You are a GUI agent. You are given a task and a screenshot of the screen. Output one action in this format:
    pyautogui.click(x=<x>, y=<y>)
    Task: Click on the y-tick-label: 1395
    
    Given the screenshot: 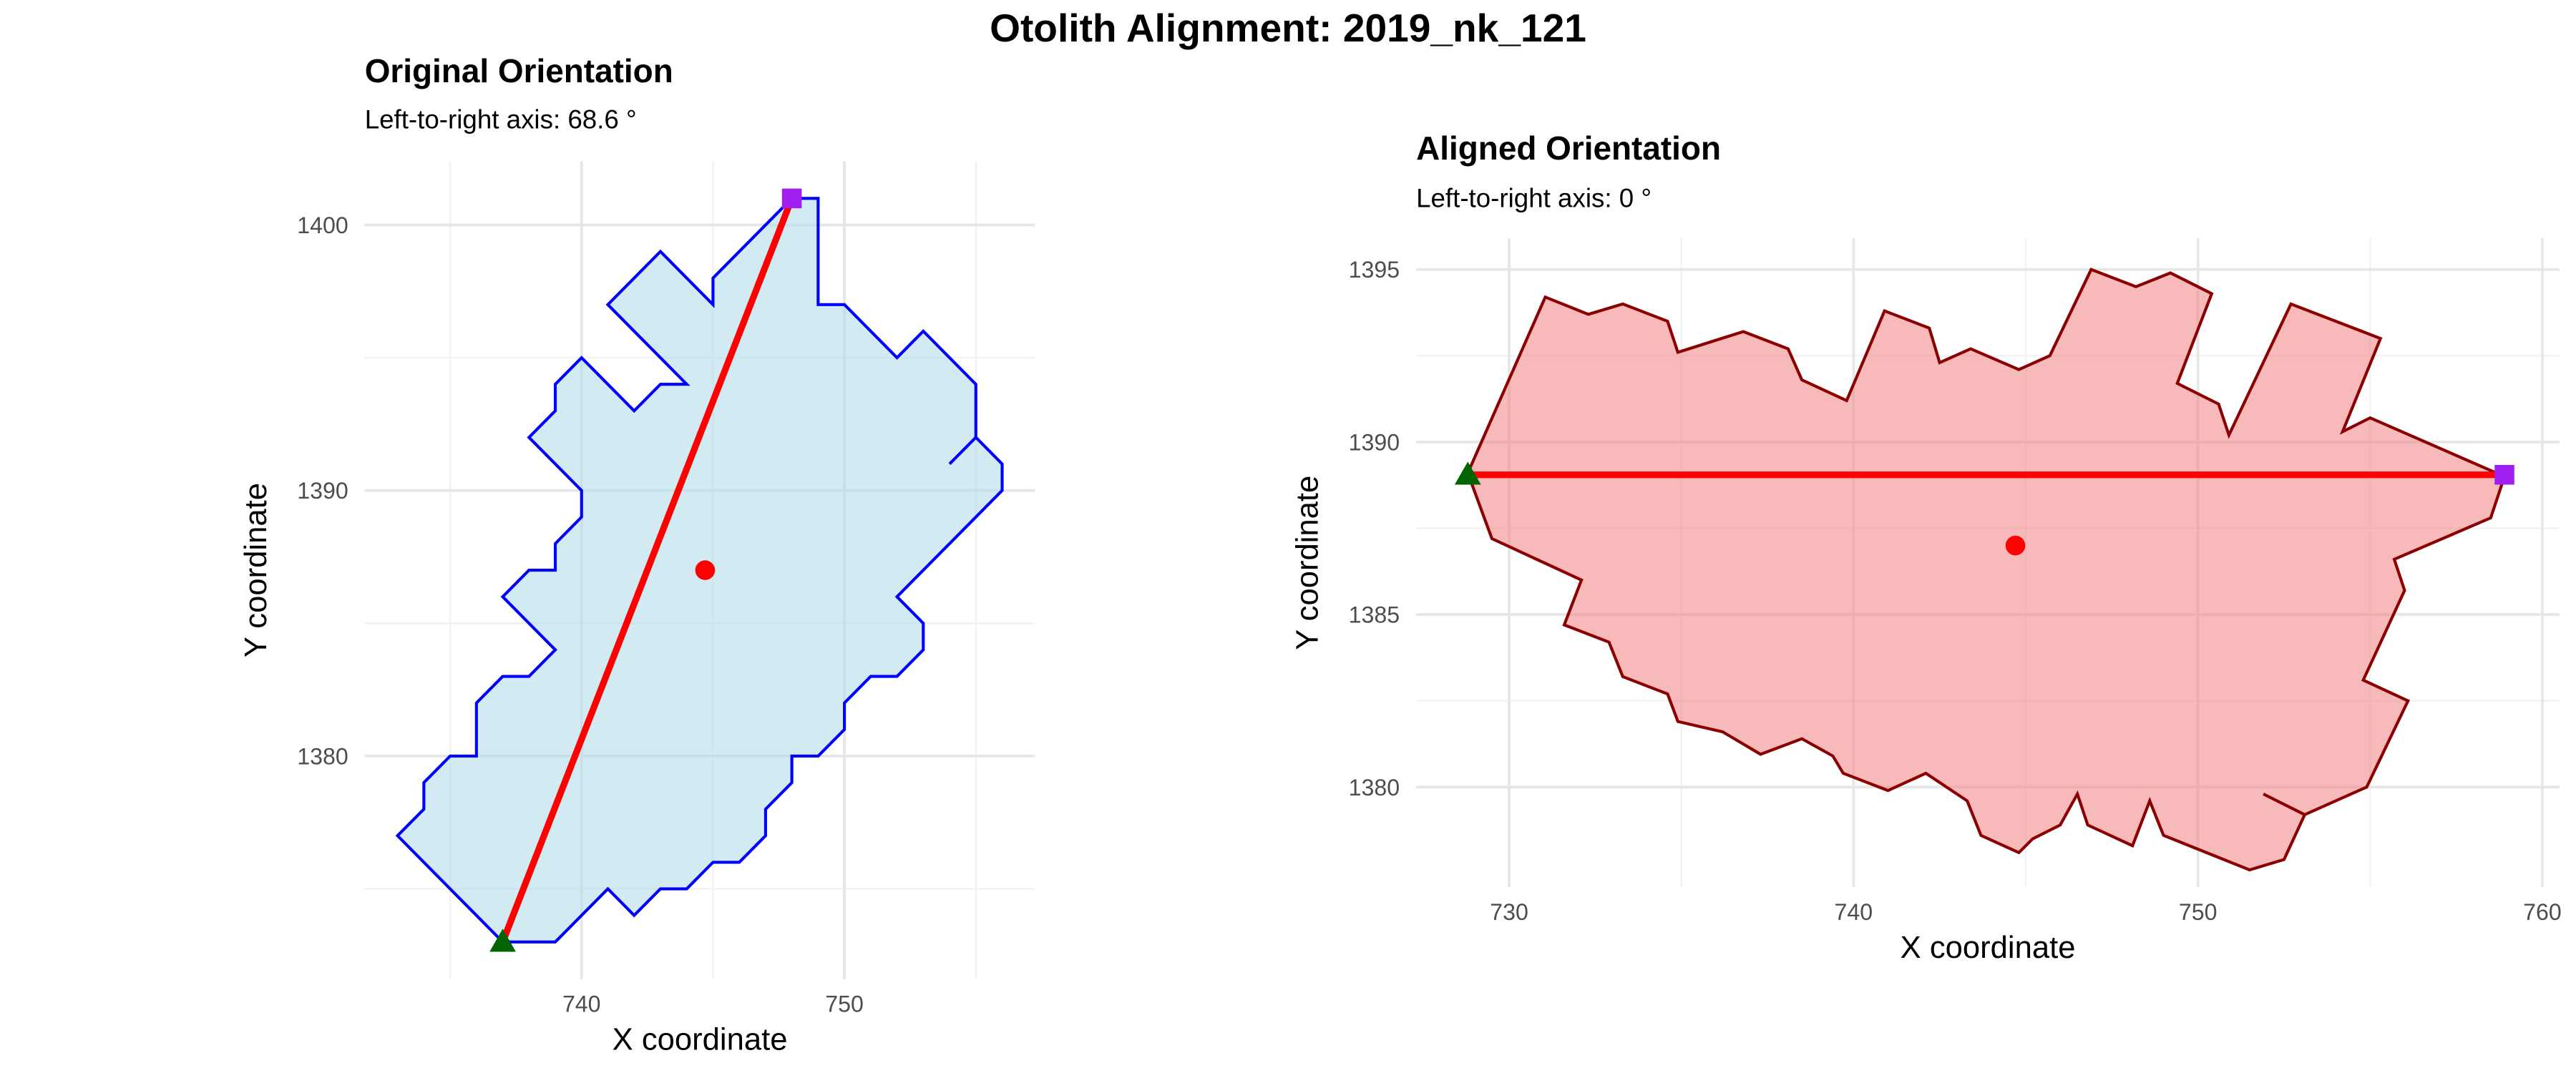 What is the action you would take?
    pyautogui.click(x=1374, y=270)
    